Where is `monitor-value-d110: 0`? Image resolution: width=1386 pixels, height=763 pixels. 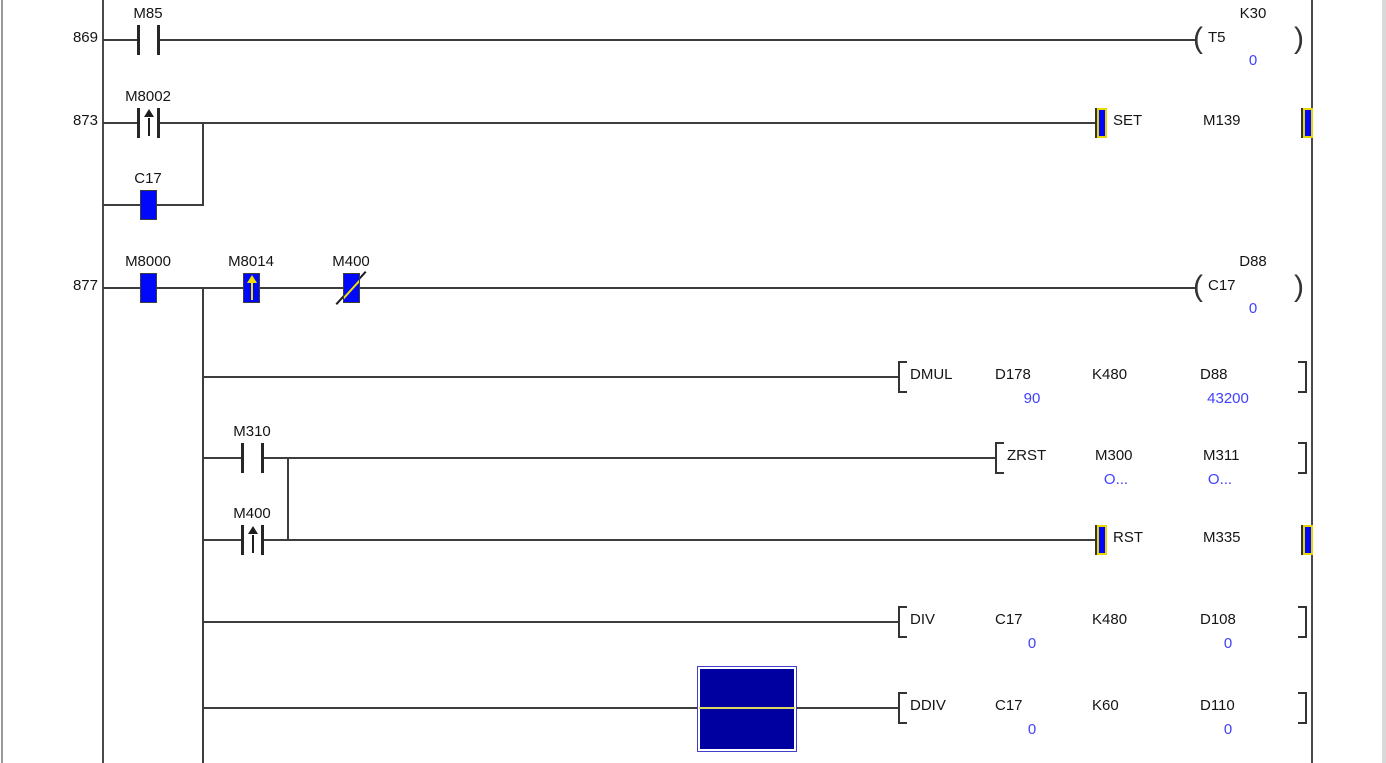
monitor-value-d110: 0 is located at coordinates (1228, 729).